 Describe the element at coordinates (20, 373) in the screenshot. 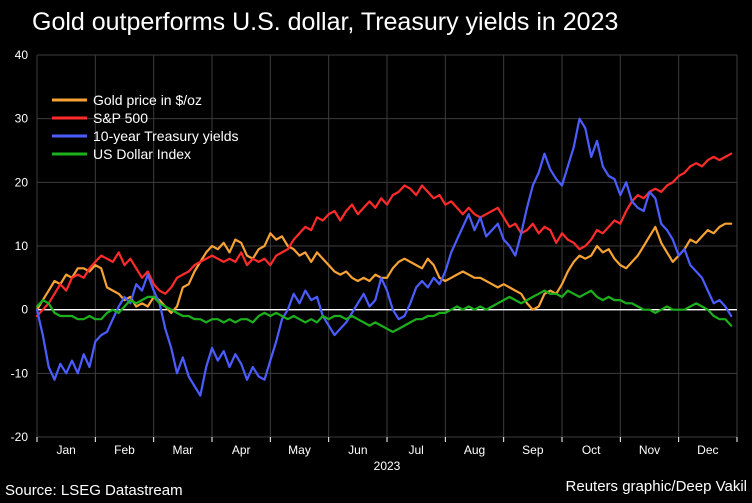

I see `y-tick-label: -10` at that location.